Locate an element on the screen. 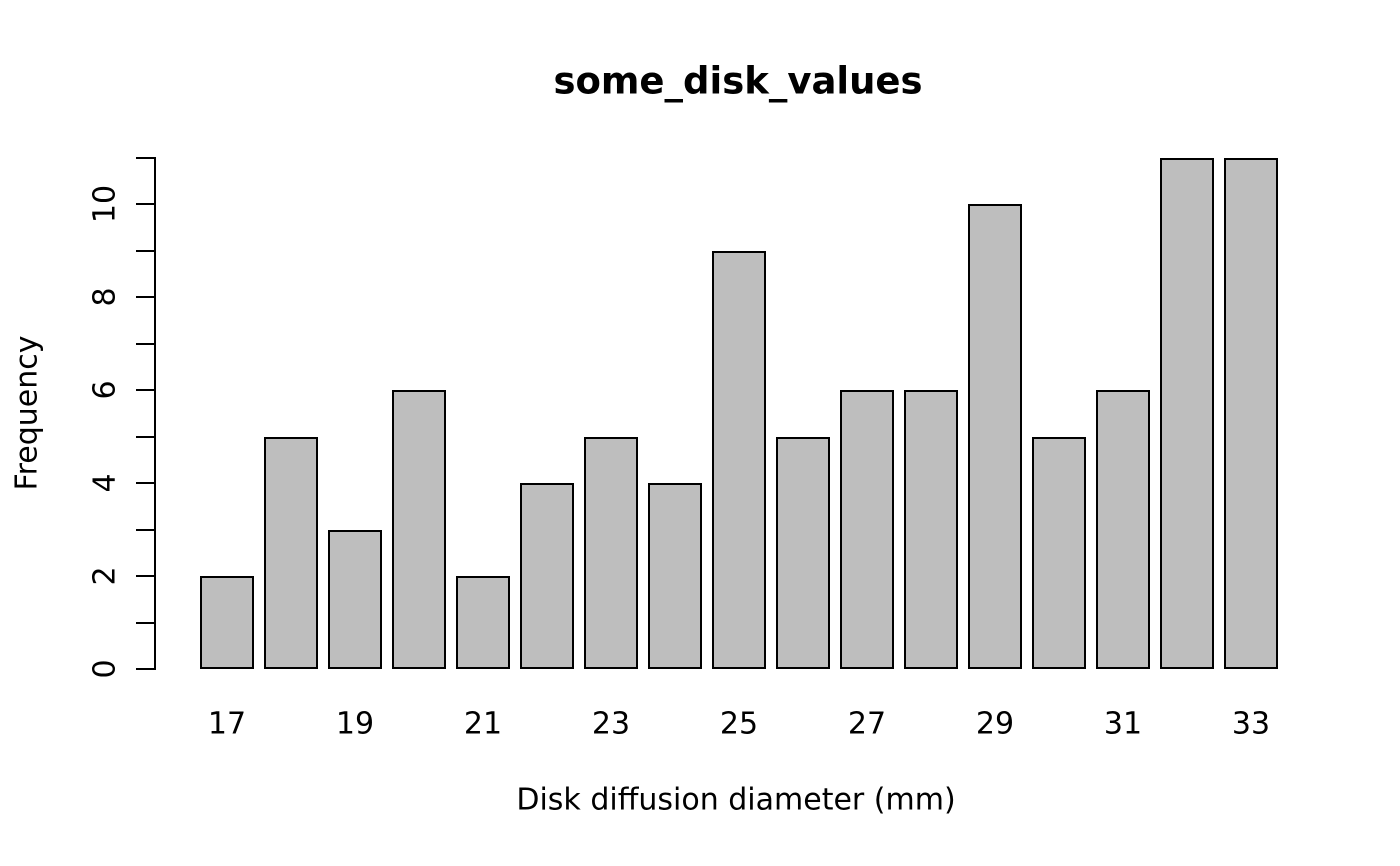 The width and height of the screenshot is (1400, 866). y-axis-title: Frequency is located at coordinates (27, 413).